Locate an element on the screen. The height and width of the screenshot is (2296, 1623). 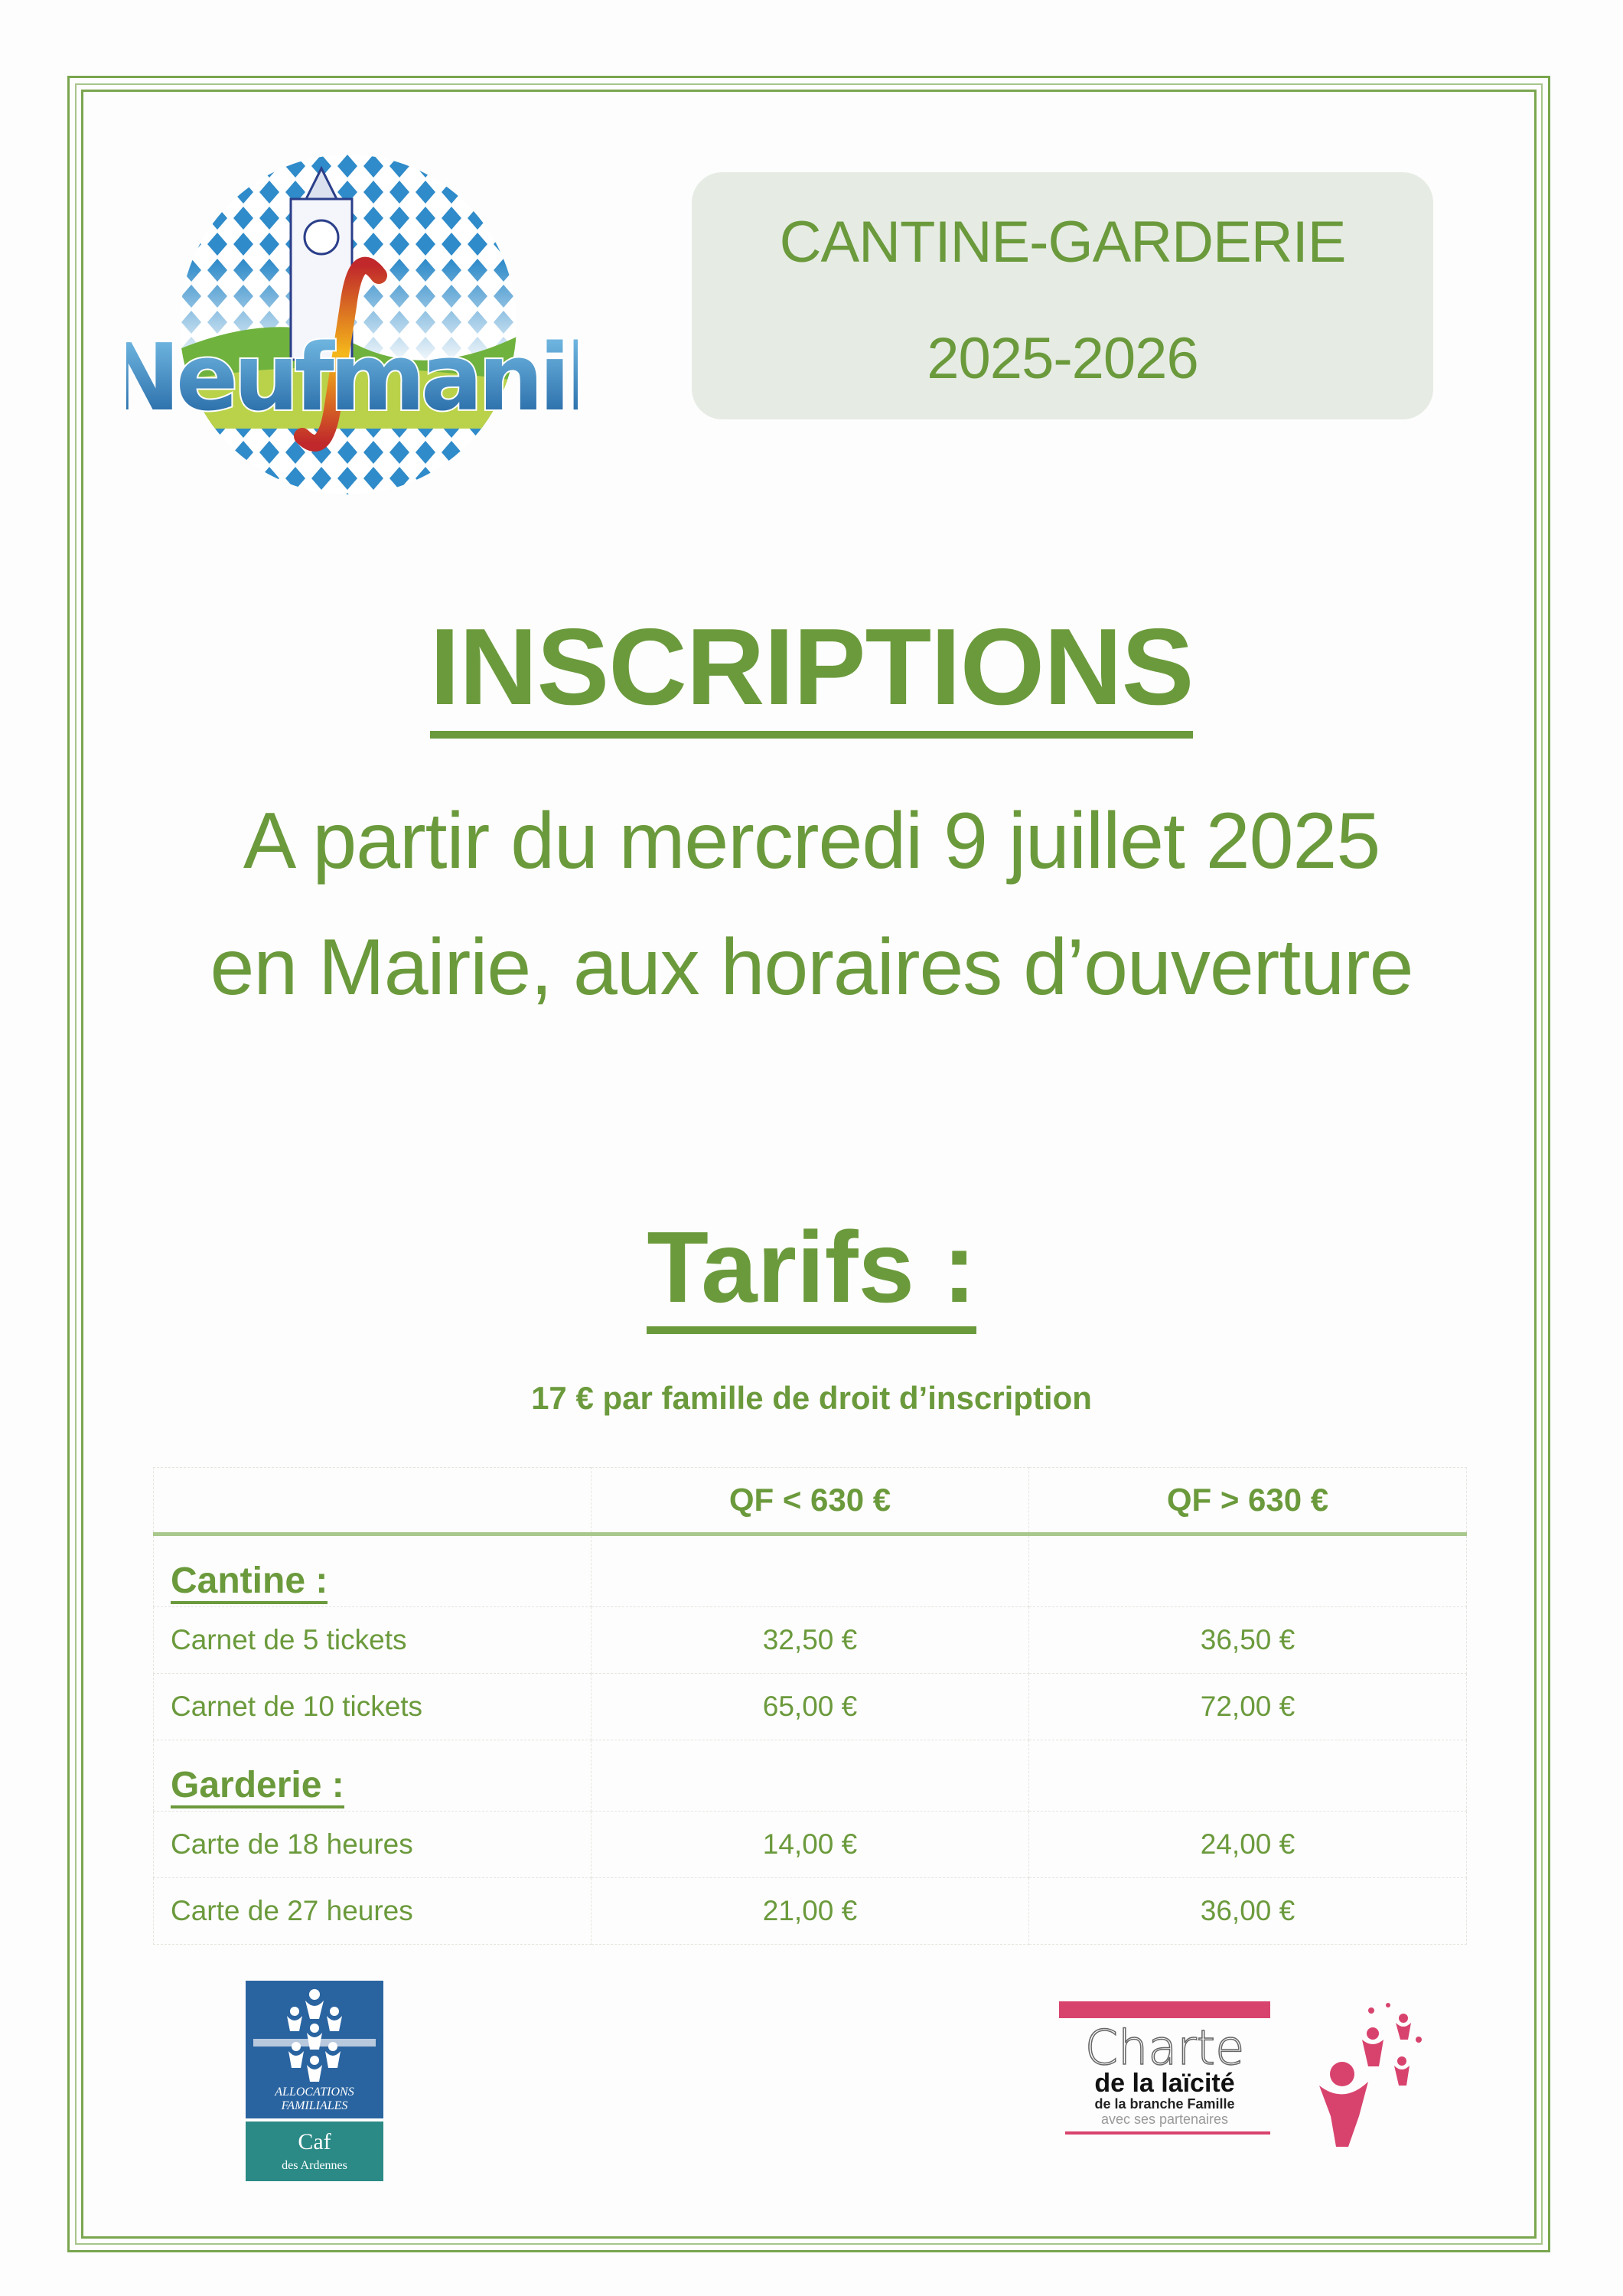
section-title-text: Cantine : is located at coordinates (249, 1582).